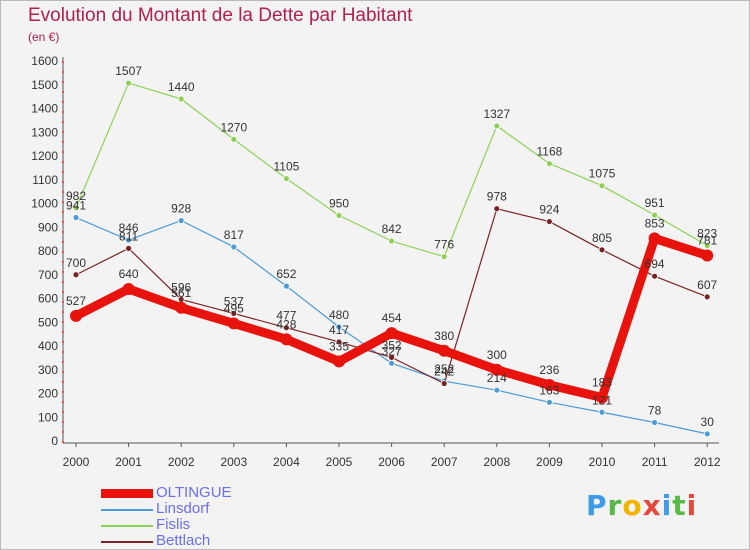 This screenshot has height=550, width=750. I want to click on x-tick-label: 2004, so click(286, 462).